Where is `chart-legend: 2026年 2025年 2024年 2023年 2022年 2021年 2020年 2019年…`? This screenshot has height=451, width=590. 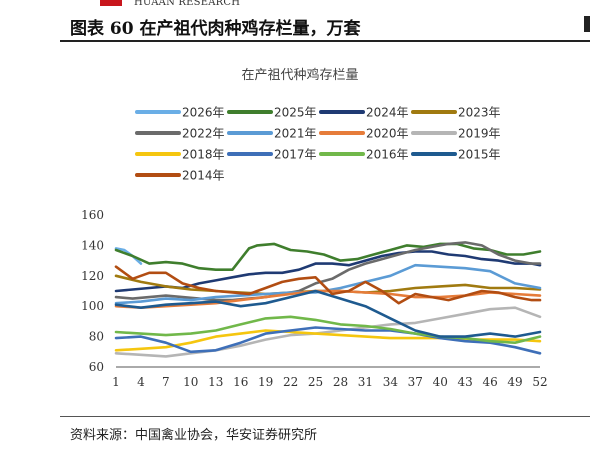
chart-legend: 2026年 2025年 2024年 2023年 2022年 2021年 2020年 2019年… is located at coordinates (318, 144).